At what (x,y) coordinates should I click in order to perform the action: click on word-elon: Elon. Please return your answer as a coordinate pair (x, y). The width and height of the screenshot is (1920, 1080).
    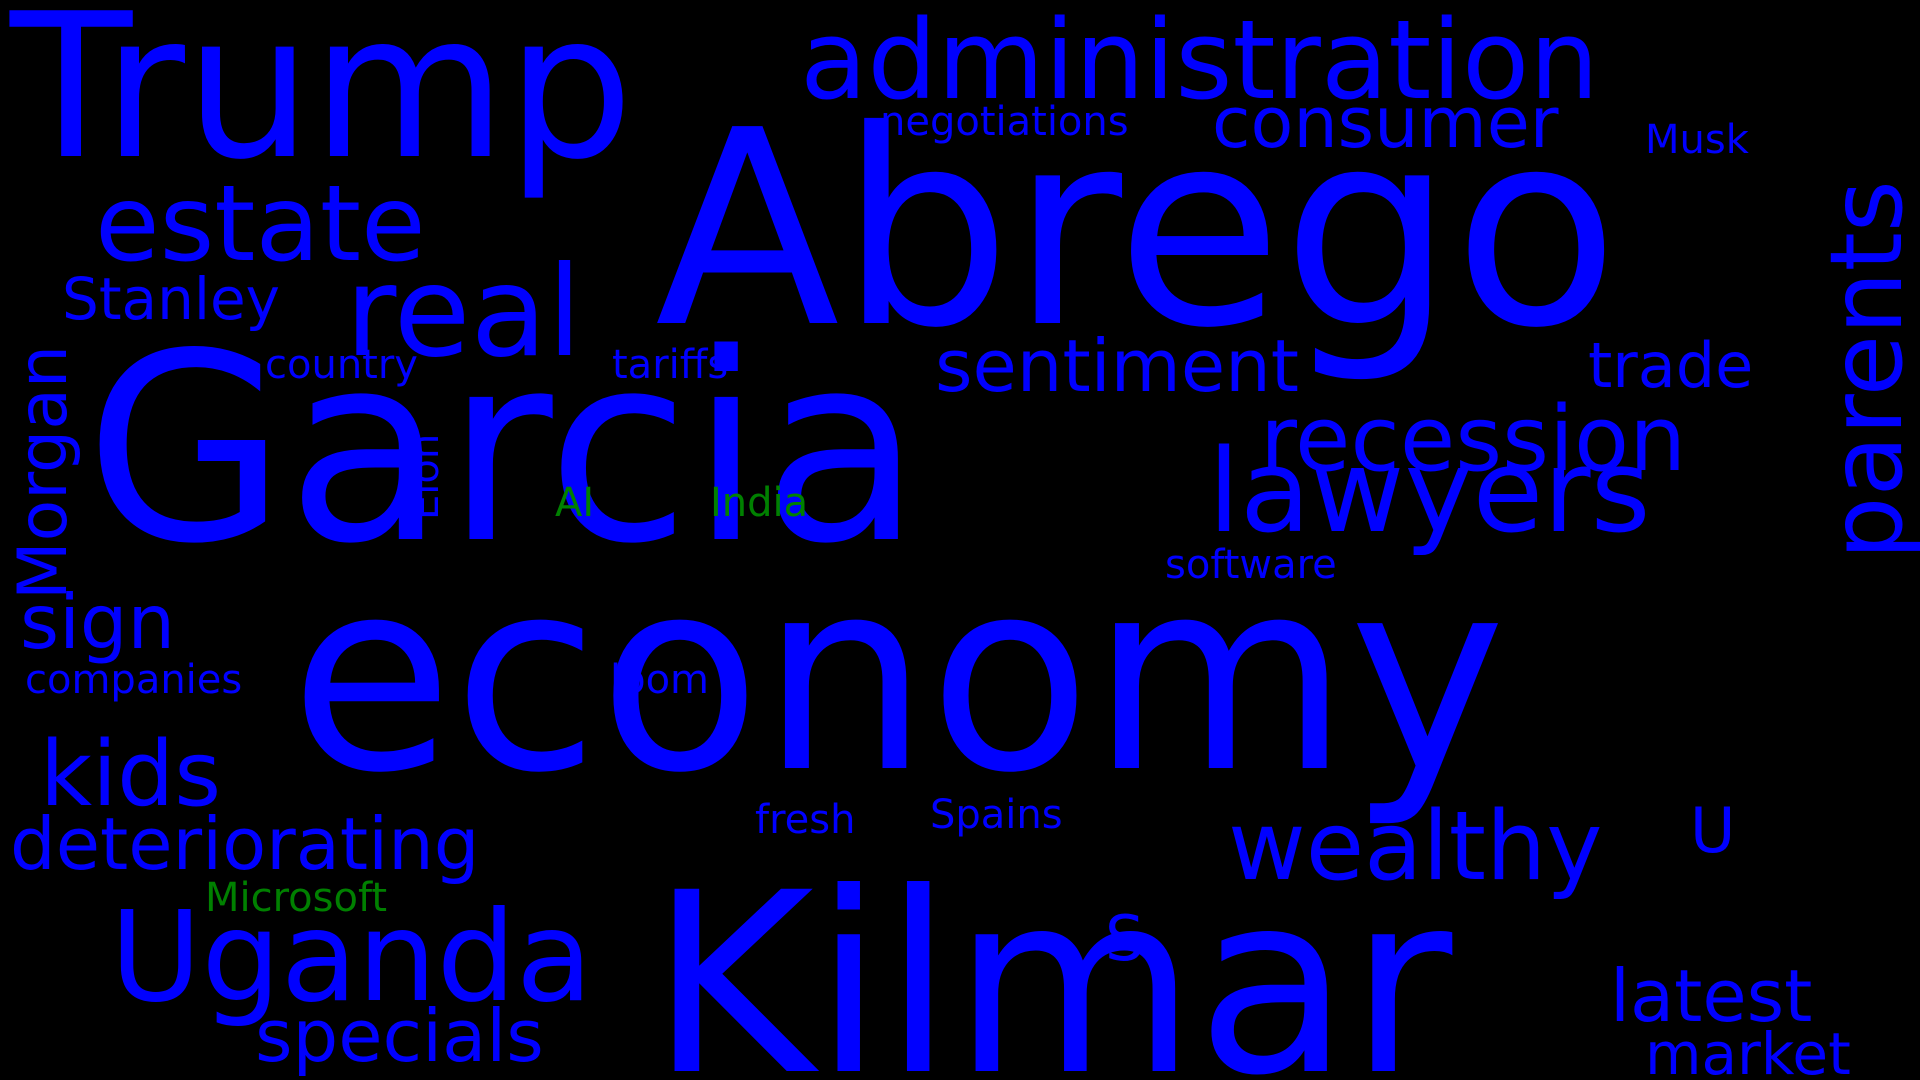
    Looking at the image, I should click on (425, 476).